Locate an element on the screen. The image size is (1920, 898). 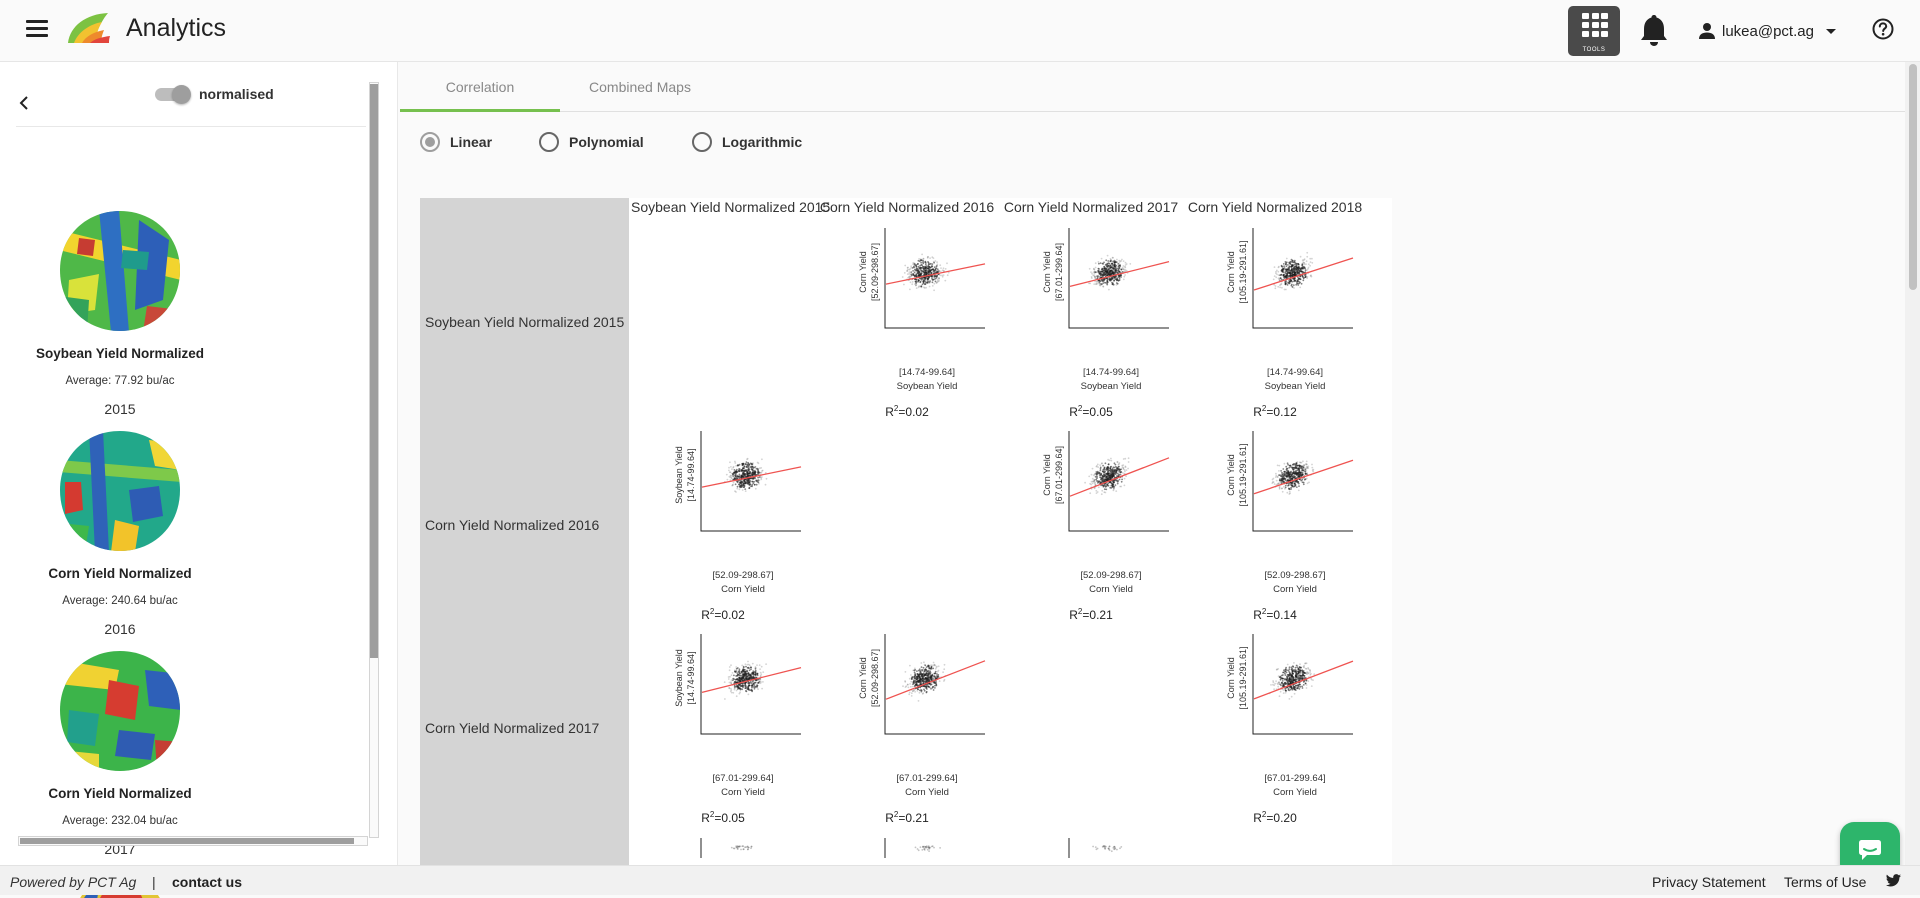
radio-selected-icon is located at coordinates (430, 142).